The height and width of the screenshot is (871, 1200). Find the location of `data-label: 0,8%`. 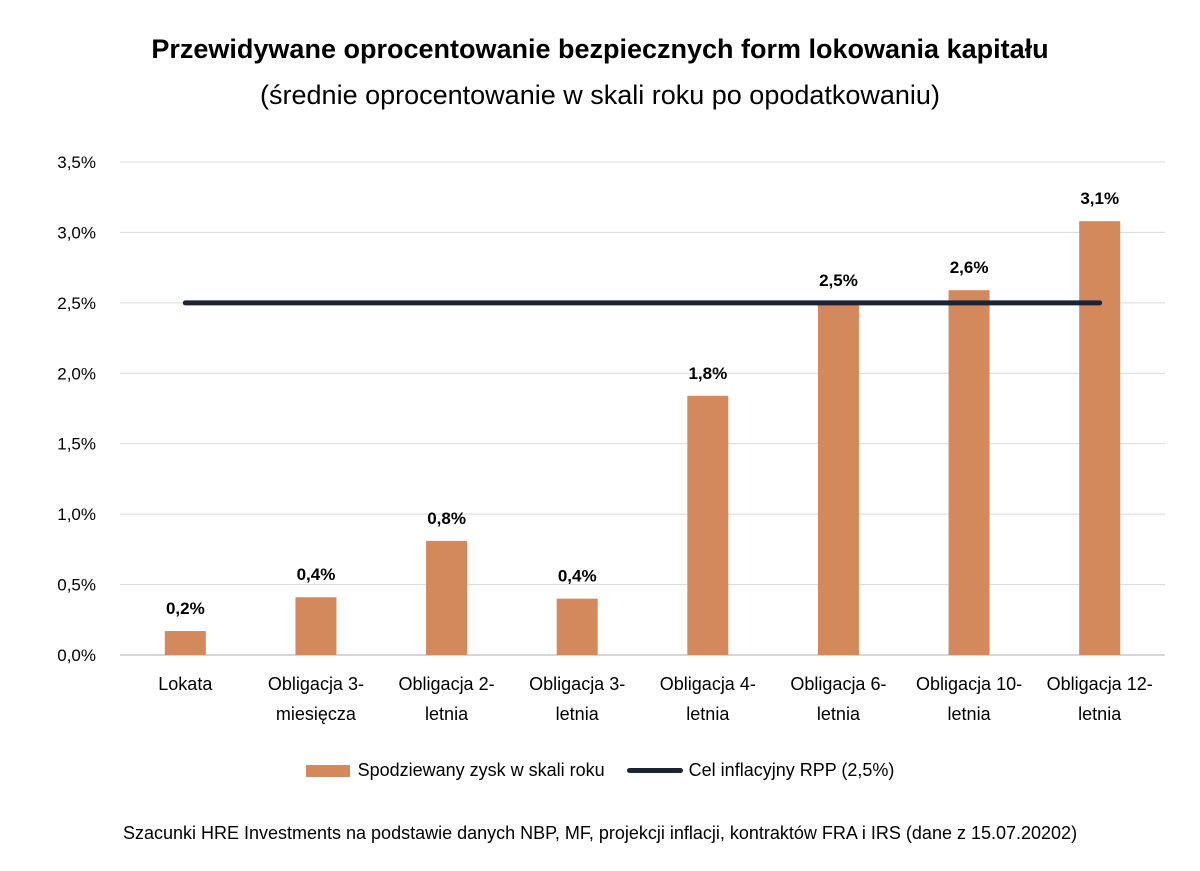

data-label: 0,8% is located at coordinates (446, 518).